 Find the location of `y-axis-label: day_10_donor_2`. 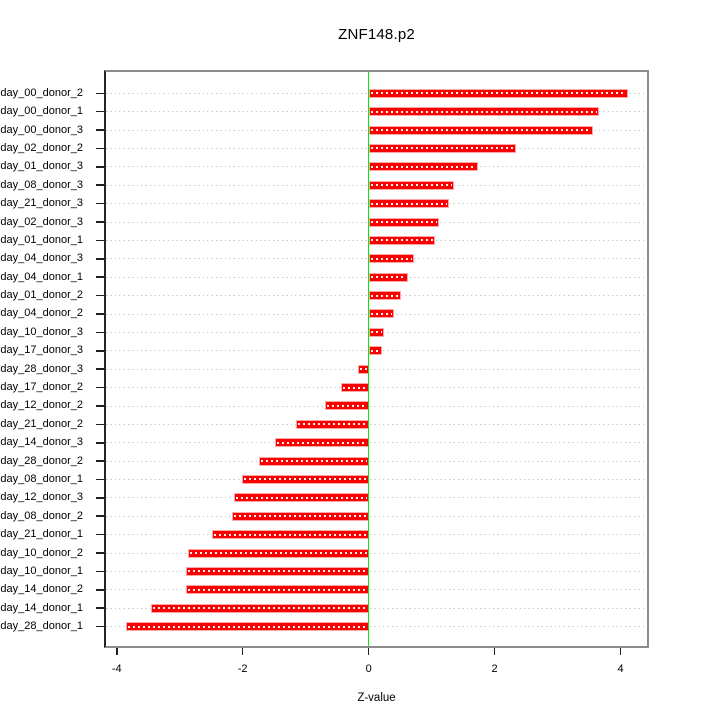

y-axis-label: day_10_donor_2 is located at coordinates (41, 552).